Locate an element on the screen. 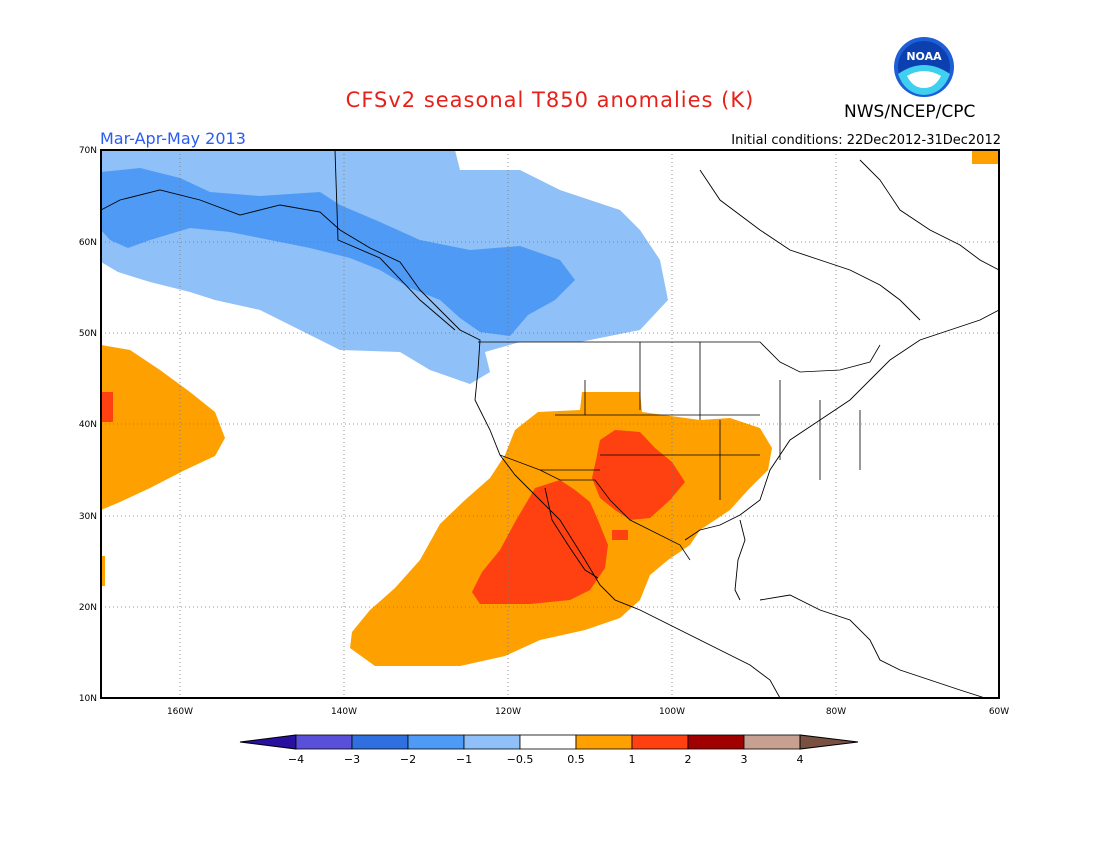 This screenshot has width=1100, height=850. lat-label-60n: 60N is located at coordinates (88, 243).